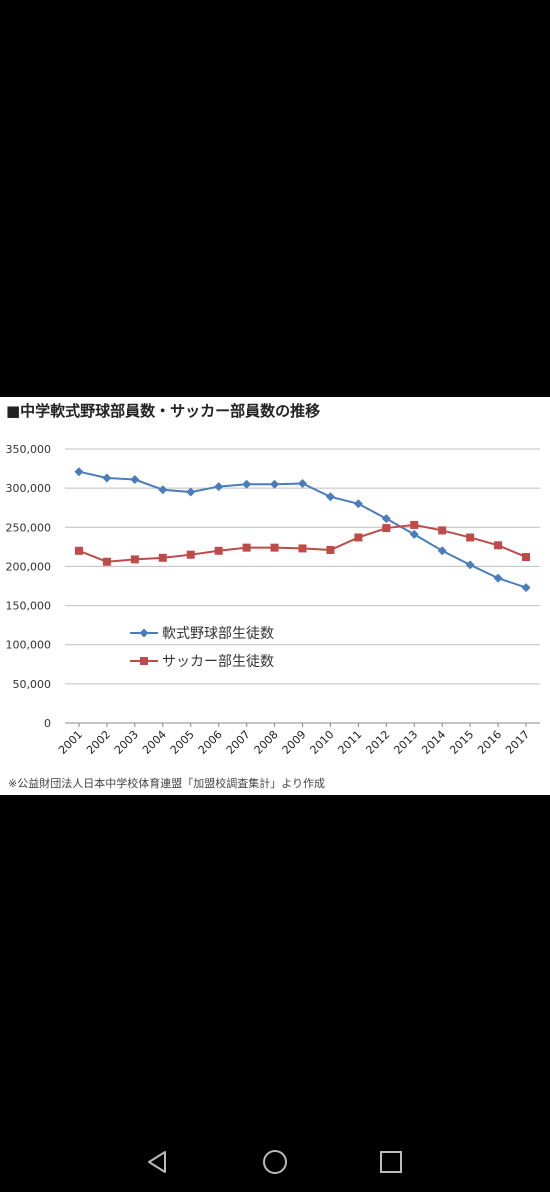  What do you see at coordinates (154, 742) in the screenshot?
I see `x-tick-label: 2004` at bounding box center [154, 742].